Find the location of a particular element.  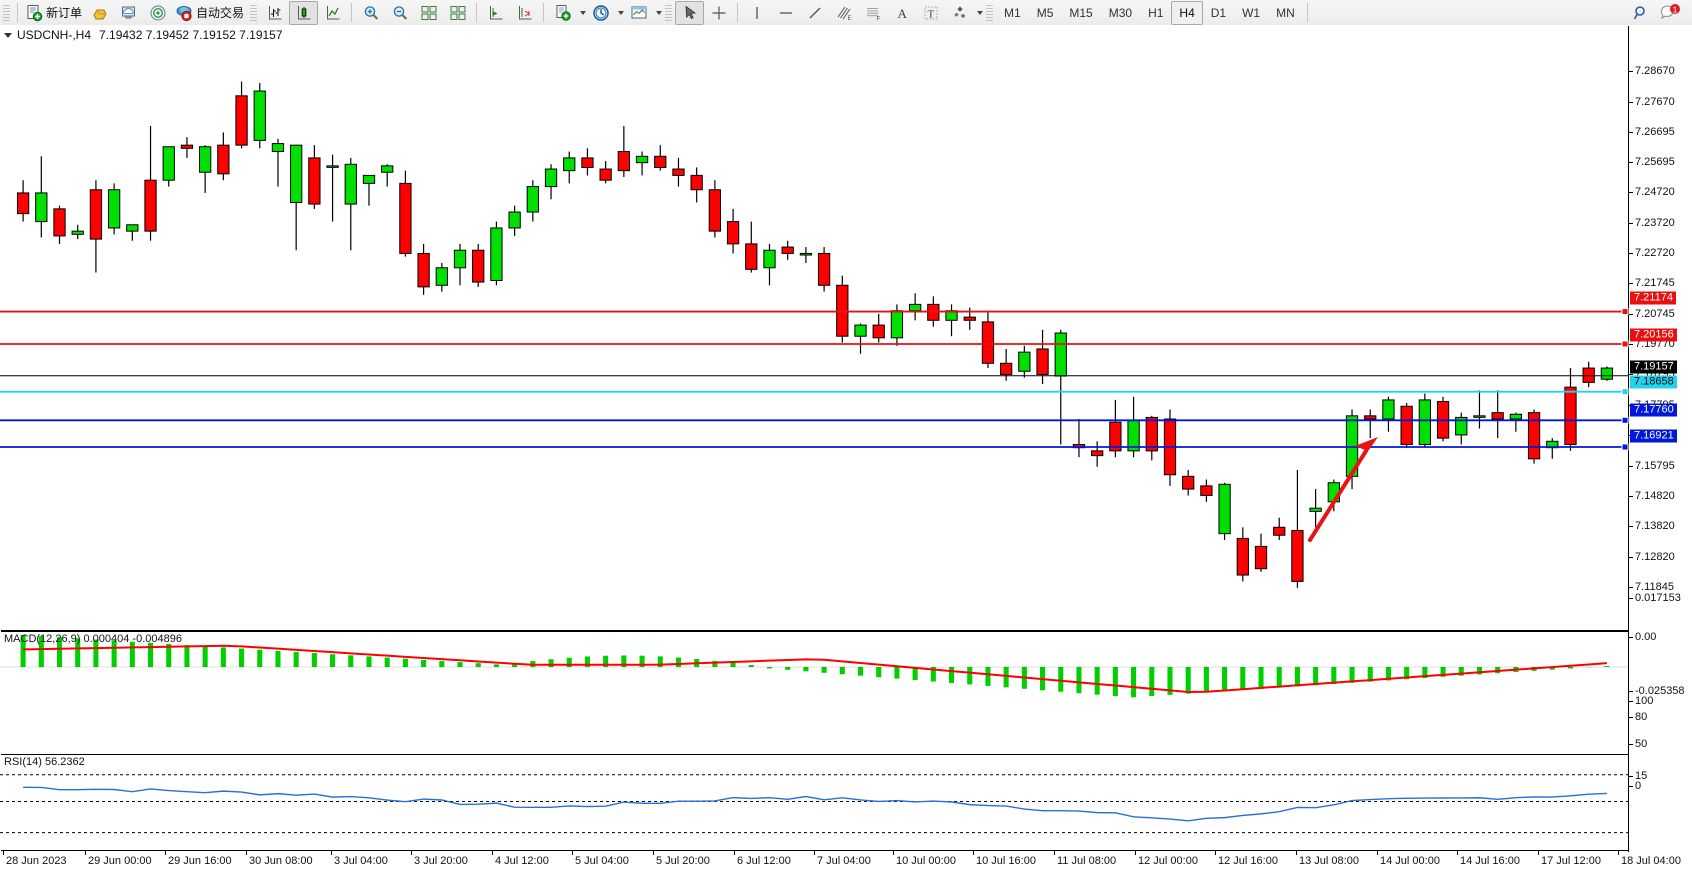

shift-end-button is located at coordinates (495, 13).